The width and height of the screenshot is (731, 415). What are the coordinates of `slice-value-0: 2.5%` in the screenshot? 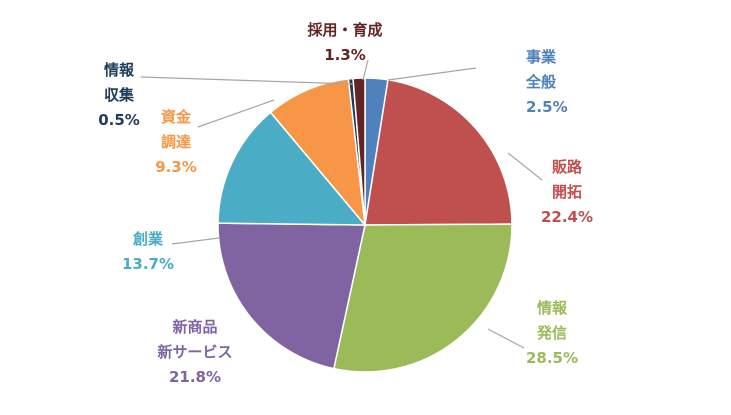 It's located at (547, 107).